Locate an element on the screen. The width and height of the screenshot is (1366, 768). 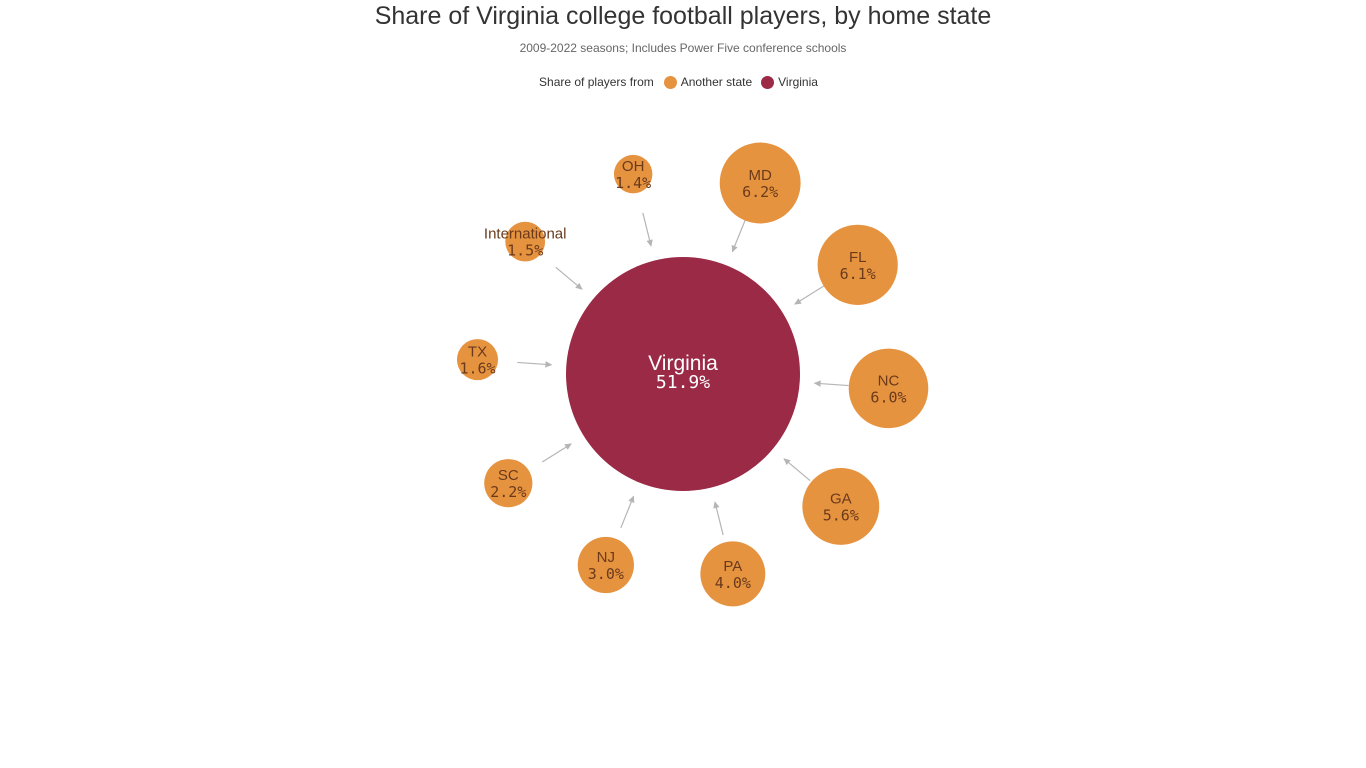
arrow-sc is located at coordinates (556, 453).